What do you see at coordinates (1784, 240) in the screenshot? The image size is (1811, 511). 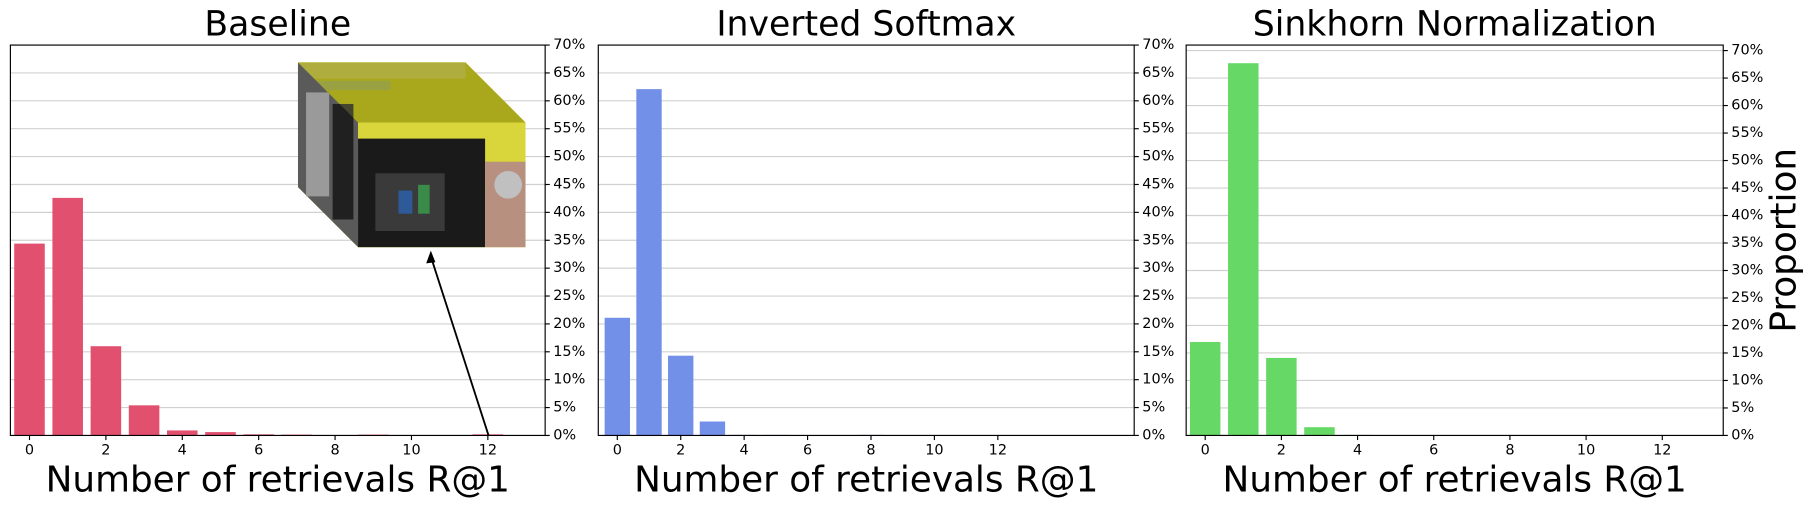 I see `y-axis-label: Proportion` at bounding box center [1784, 240].